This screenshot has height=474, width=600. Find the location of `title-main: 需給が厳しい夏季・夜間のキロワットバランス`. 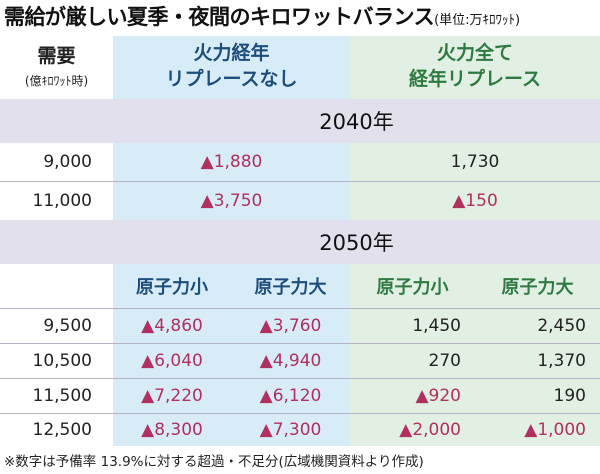

title-main: 需給が厳しい夏季・夜間のキロワットバランス is located at coordinates (219, 17).